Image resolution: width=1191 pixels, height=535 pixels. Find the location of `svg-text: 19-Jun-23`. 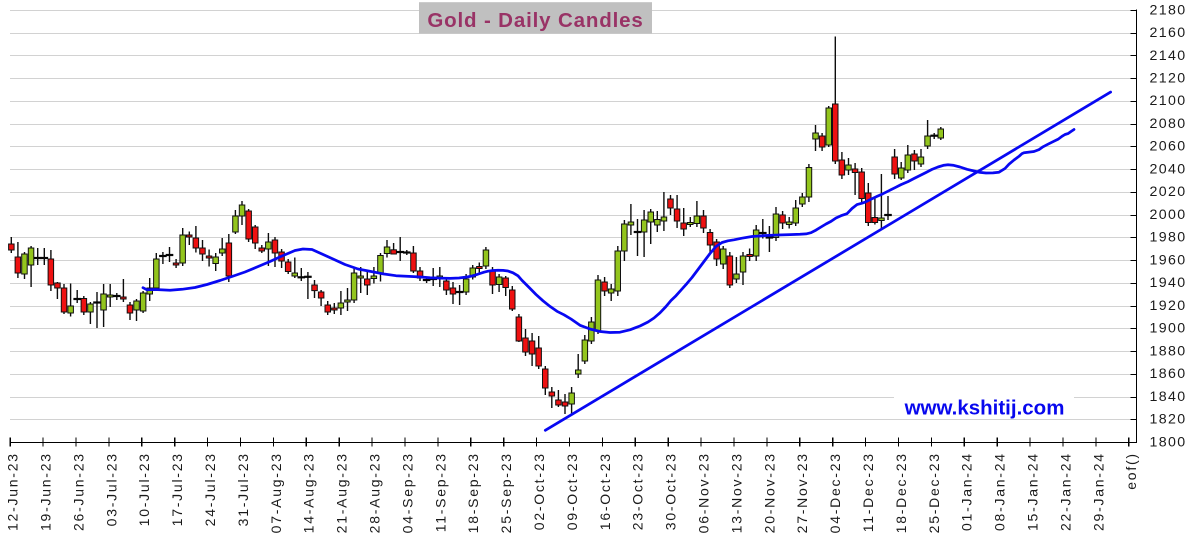

svg-text: 19-Jun-23 is located at coordinates (46, 491).